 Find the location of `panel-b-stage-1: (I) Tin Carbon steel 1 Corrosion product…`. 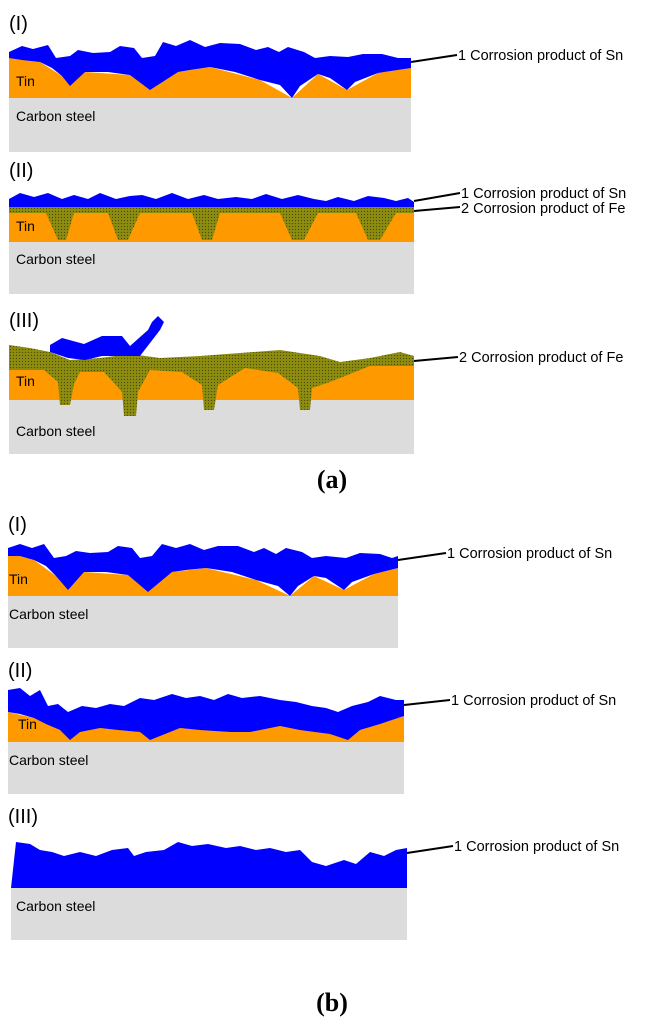

panel-b-stage-1: (I) Tin Carbon steel 1 Corrosion product… is located at coordinates (310, 581).